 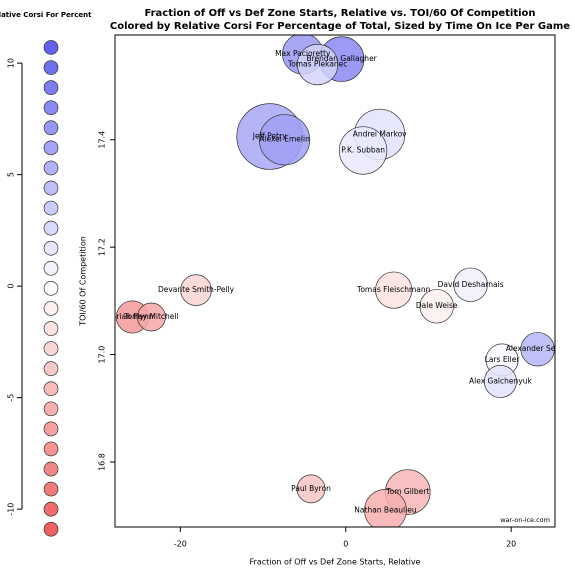 I want to click on point-label: Alex Galchenyuk, so click(x=500, y=380).